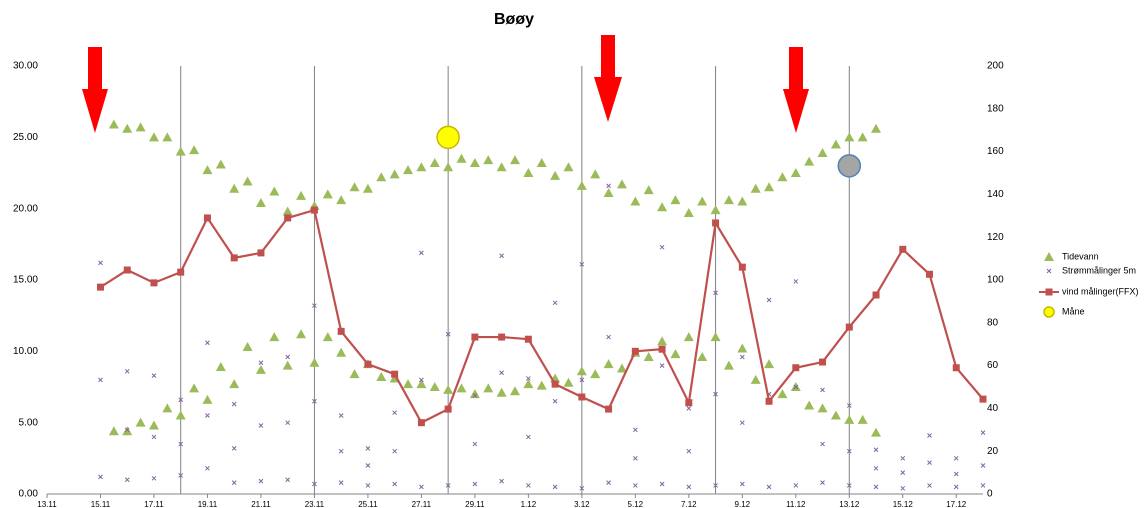  I want to click on x-tick-label: 15.12, so click(903, 504).